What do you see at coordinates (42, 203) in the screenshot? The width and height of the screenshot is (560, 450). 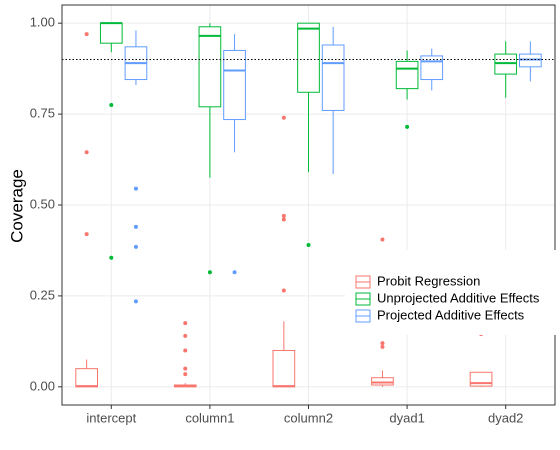 I see `y-tick-label: 0.50` at bounding box center [42, 203].